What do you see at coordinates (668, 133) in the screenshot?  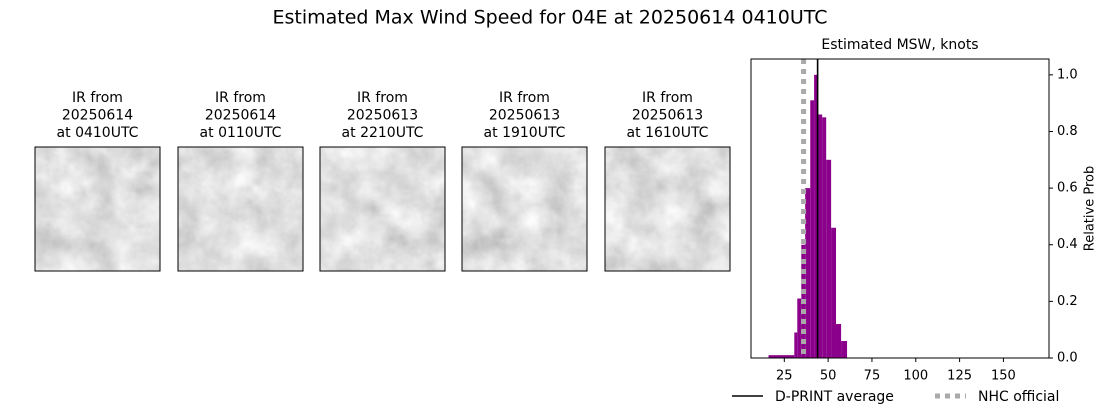 I see `panel-label: at 1610UTC` at bounding box center [668, 133].